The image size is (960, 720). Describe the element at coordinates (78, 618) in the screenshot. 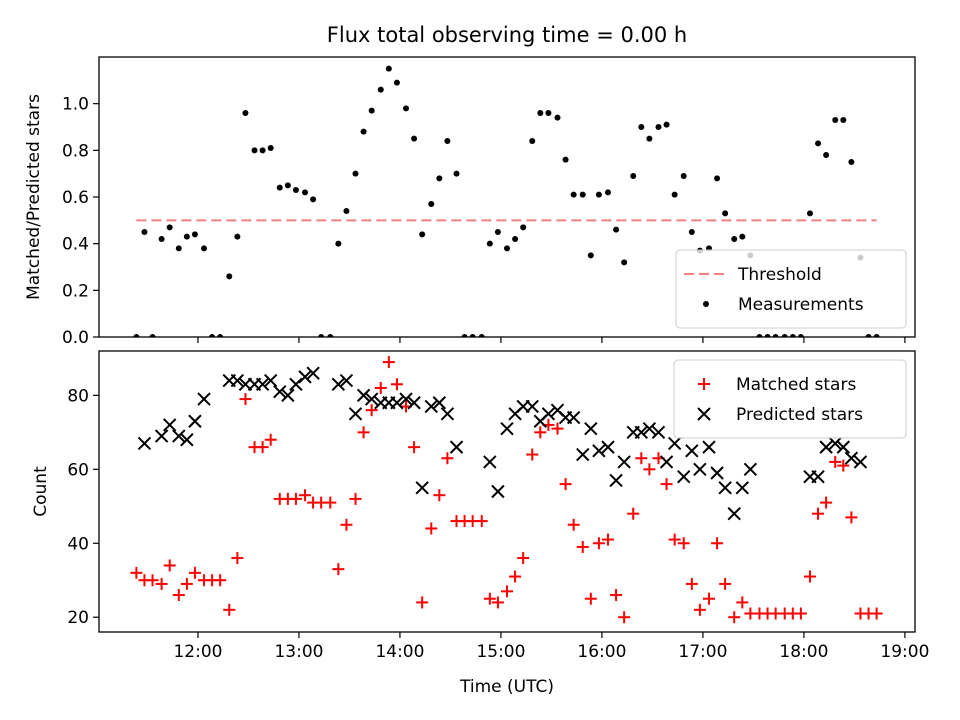

I see `y-tick-label: 20` at that location.